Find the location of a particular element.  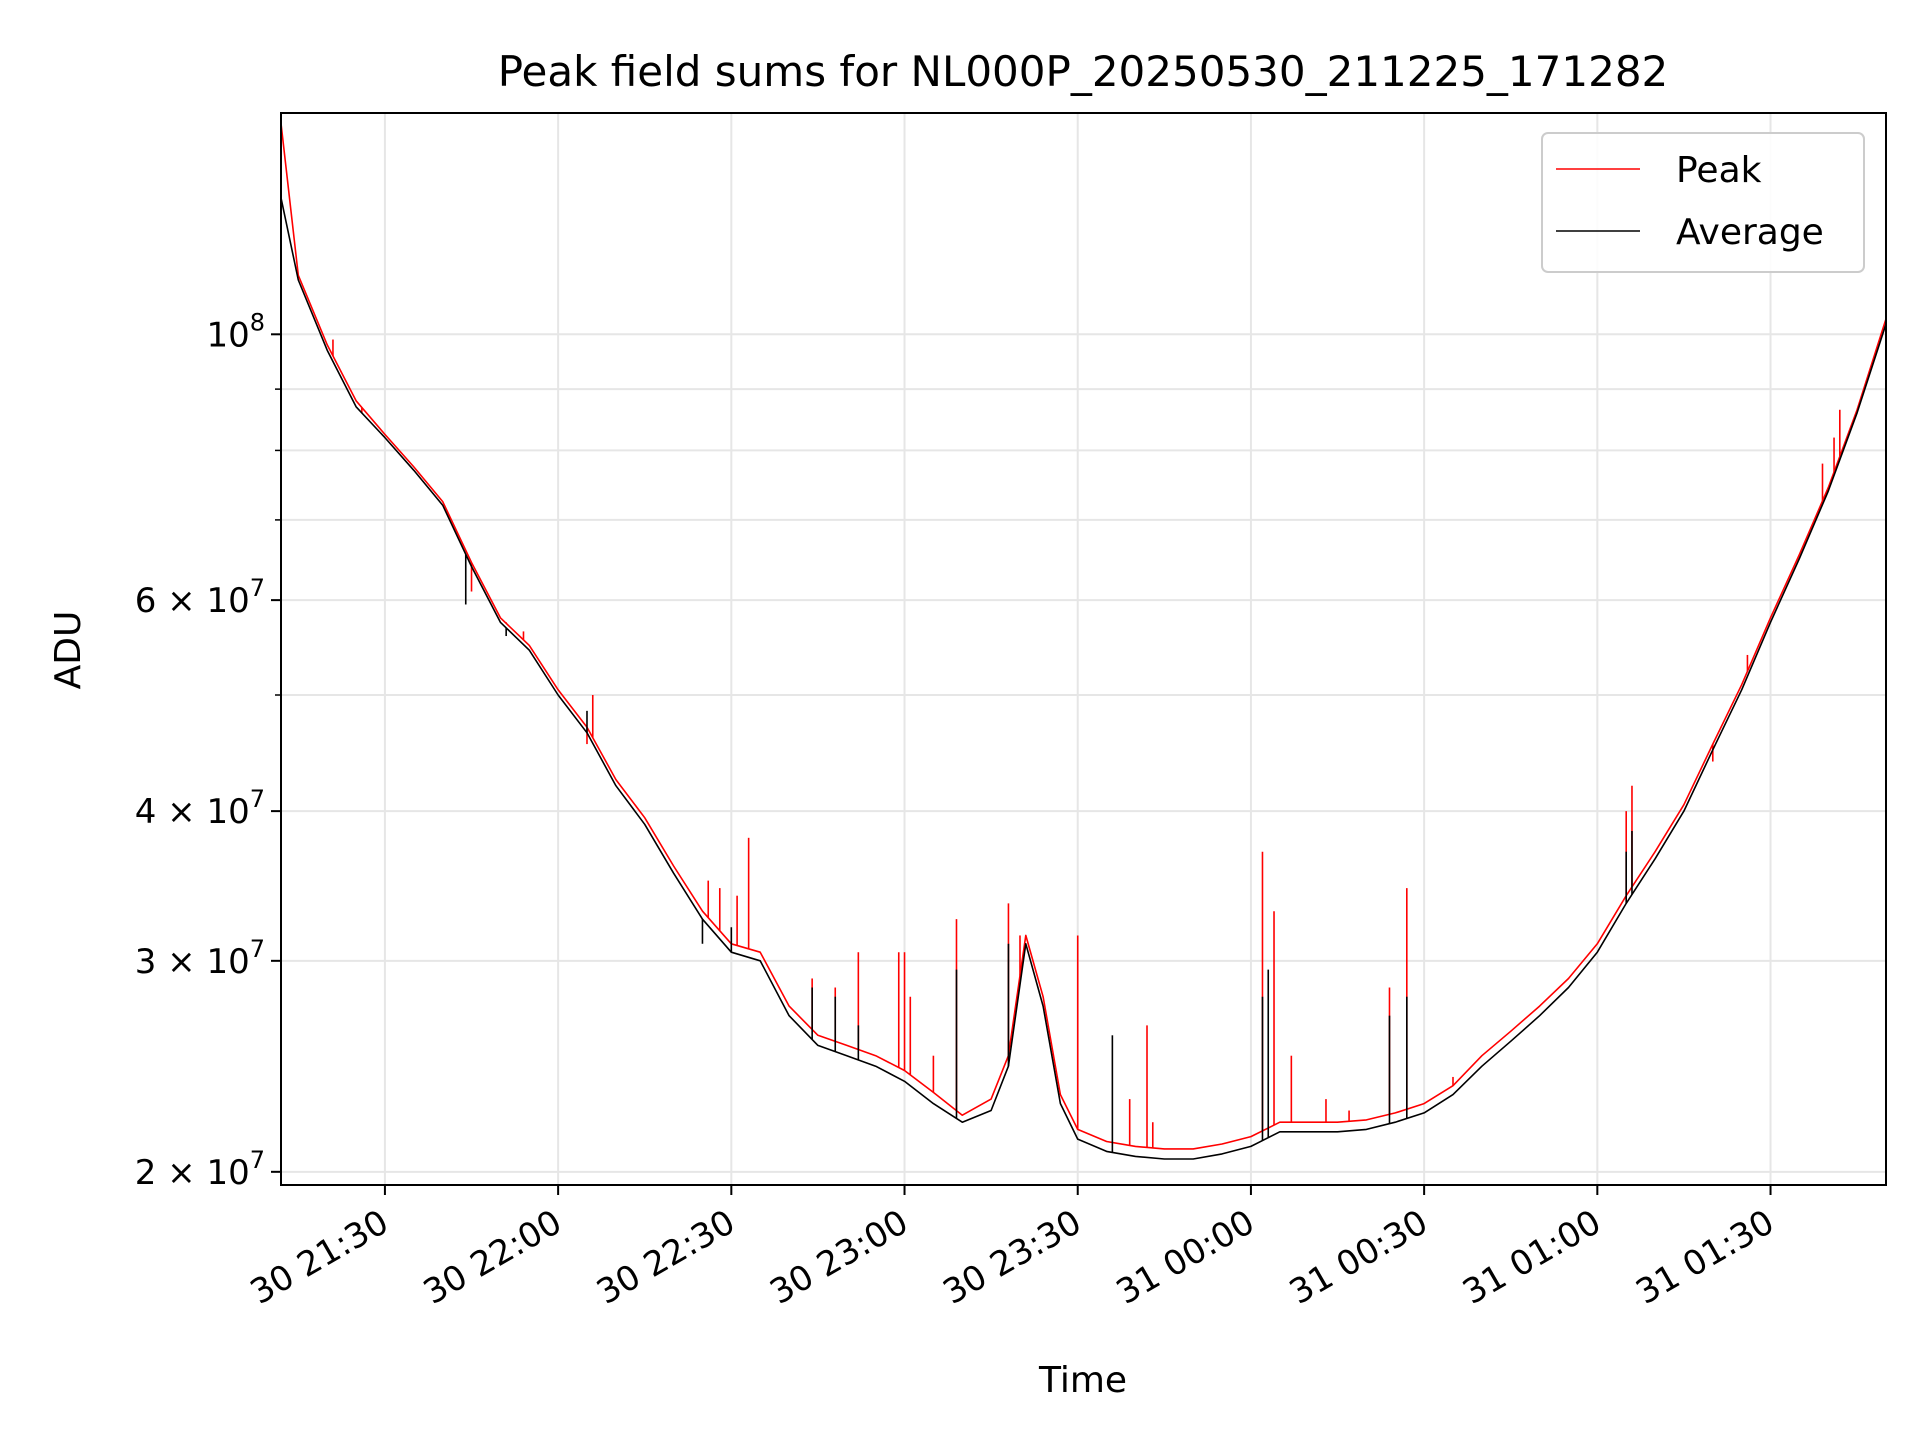

legend-box is located at coordinates (1703, 202).